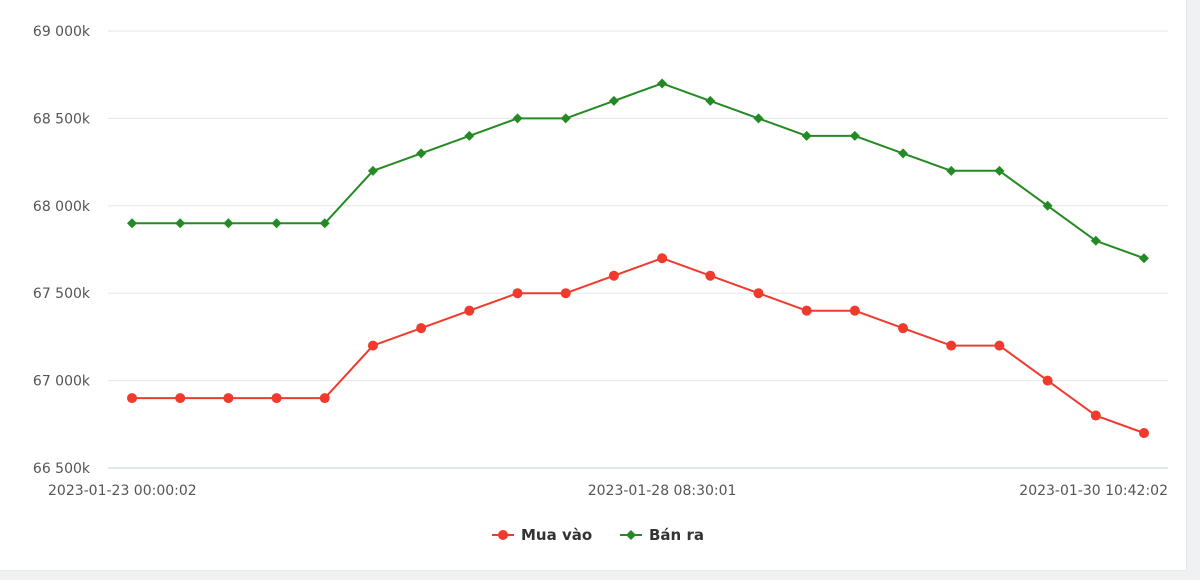  What do you see at coordinates (62, 207) in the screenshot?
I see `y-tick-label: 68 000k` at bounding box center [62, 207].